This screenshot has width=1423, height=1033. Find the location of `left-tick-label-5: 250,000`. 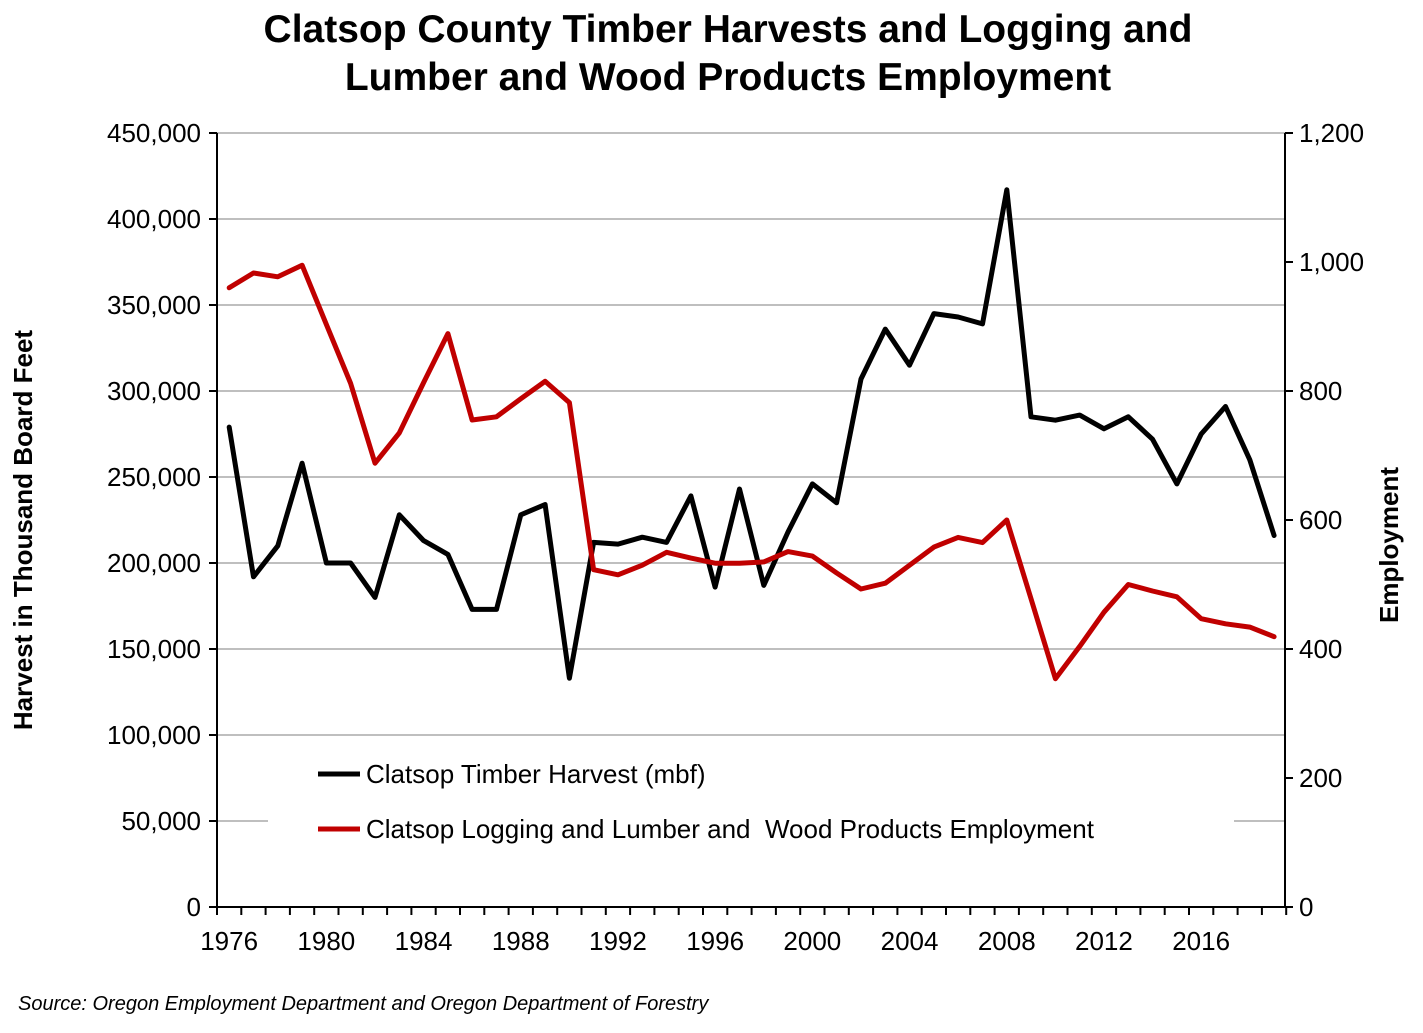

left-tick-label-5: 250,000 is located at coordinates (154, 477).